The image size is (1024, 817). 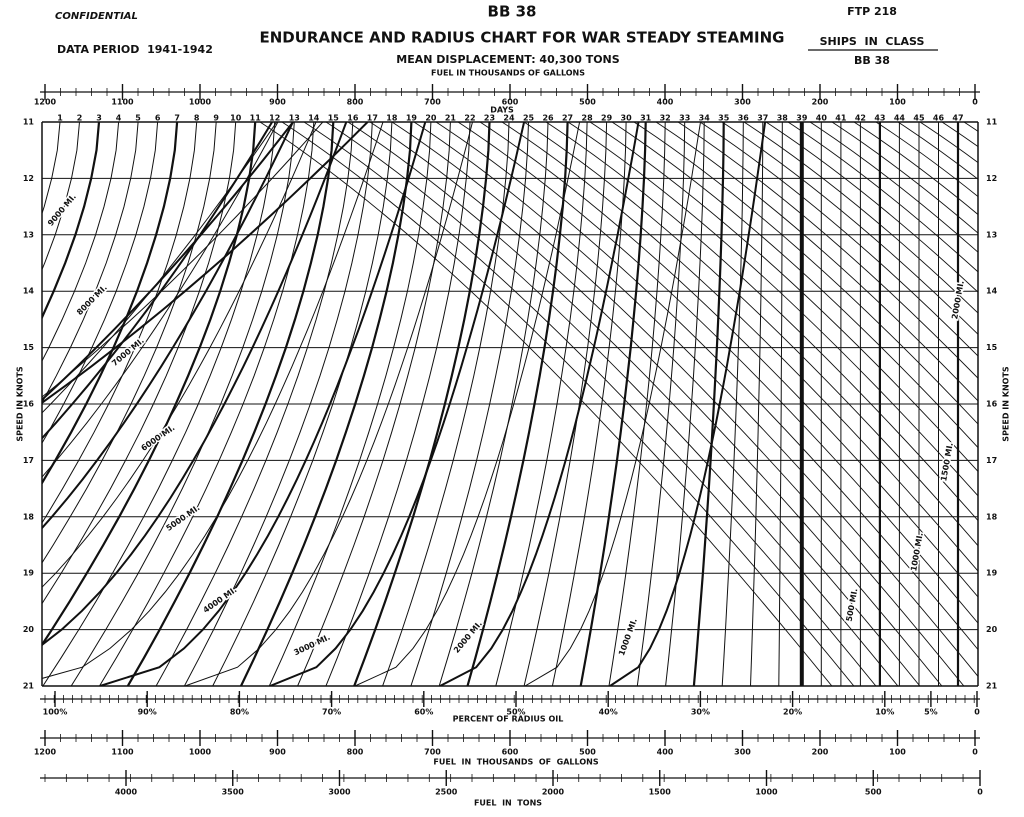 I want to click on radius-label: 5%, so click(x=931, y=712).